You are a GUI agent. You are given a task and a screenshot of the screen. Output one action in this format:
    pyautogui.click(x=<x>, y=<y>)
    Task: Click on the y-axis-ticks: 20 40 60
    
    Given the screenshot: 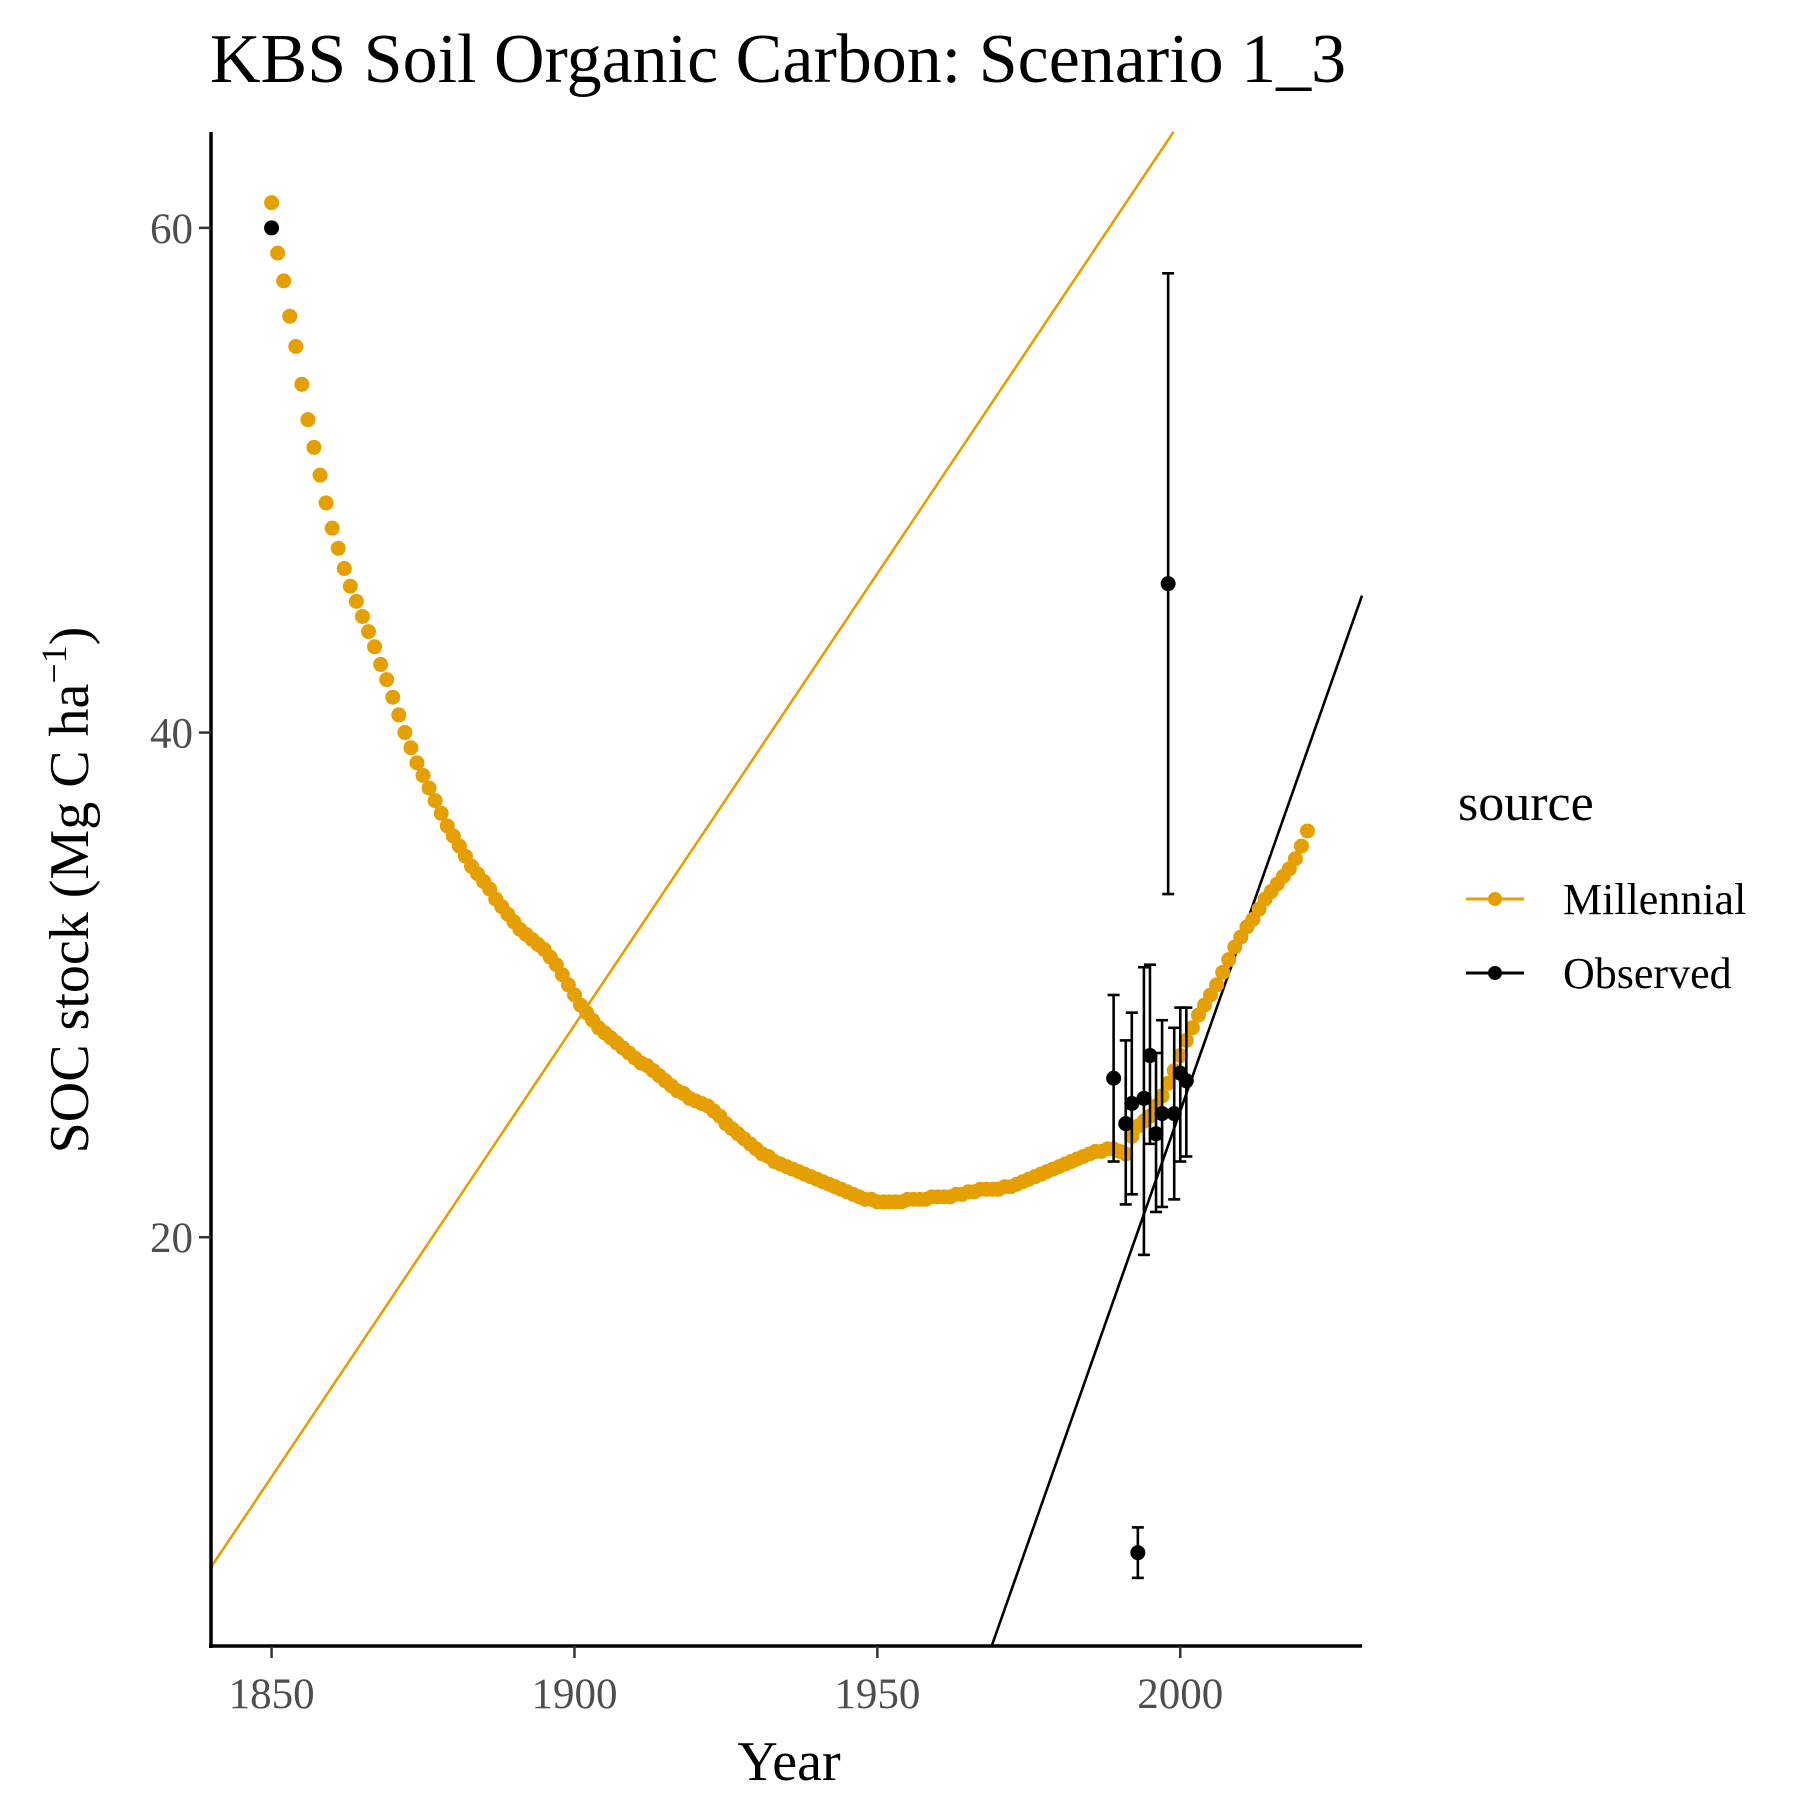 What is the action you would take?
    pyautogui.click(x=180, y=734)
    